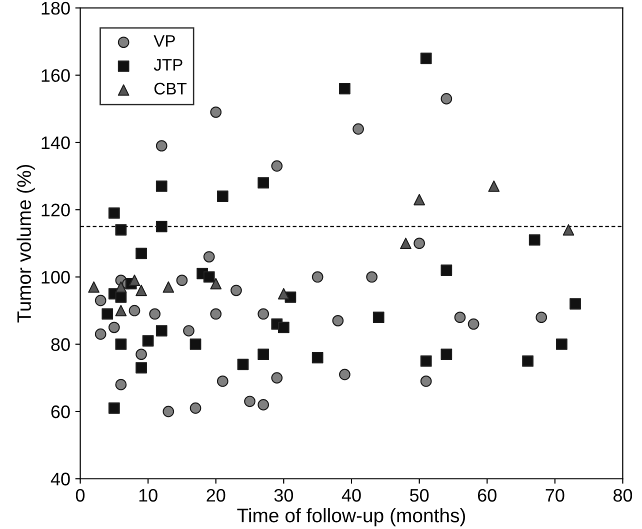 This screenshot has width=642, height=529. What do you see at coordinates (56, 143) in the screenshot?
I see `y-tick-label: 140` at bounding box center [56, 143].